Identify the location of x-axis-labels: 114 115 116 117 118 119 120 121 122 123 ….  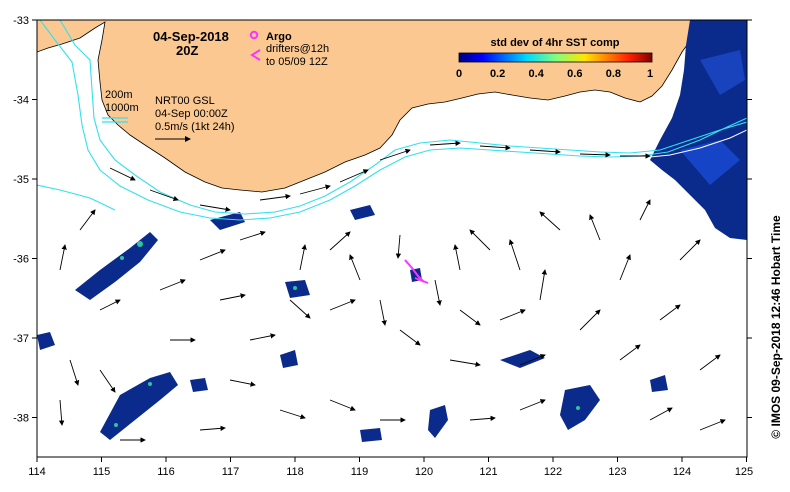
(390, 472).